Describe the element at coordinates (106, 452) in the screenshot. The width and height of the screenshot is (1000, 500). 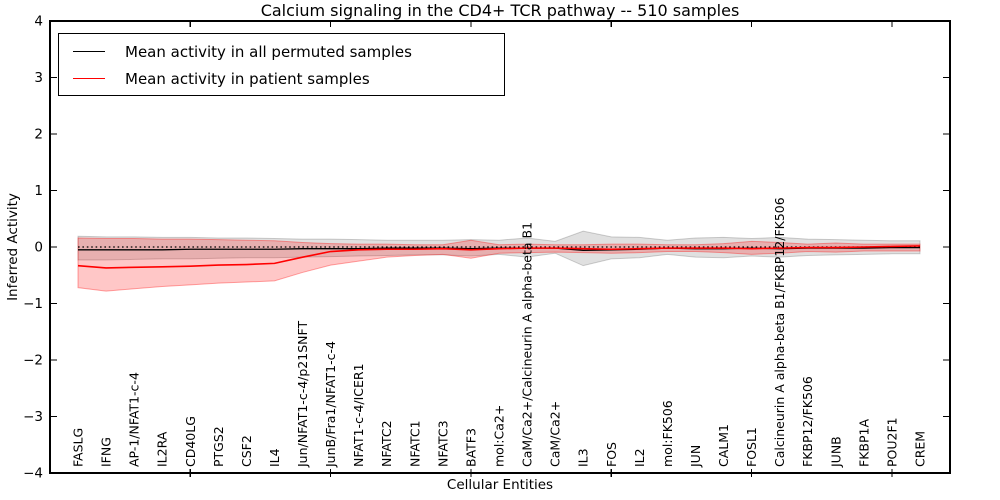
I see `x-category-label: IFNG` at that location.